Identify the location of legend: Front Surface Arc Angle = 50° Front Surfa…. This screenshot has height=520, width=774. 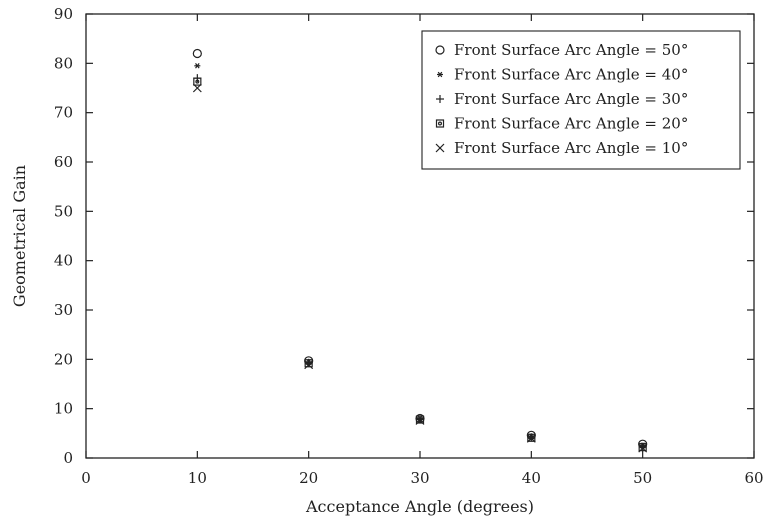
(581, 100).